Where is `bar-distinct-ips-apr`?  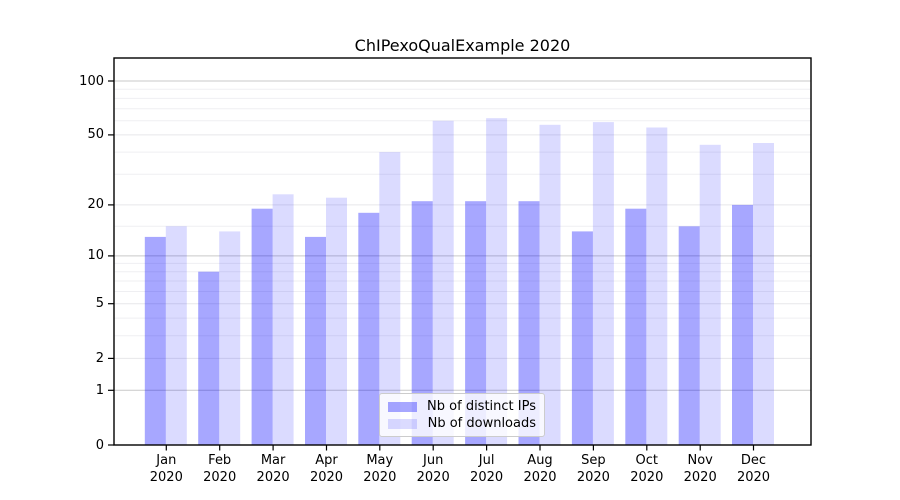 bar-distinct-ips-apr is located at coordinates (315, 340).